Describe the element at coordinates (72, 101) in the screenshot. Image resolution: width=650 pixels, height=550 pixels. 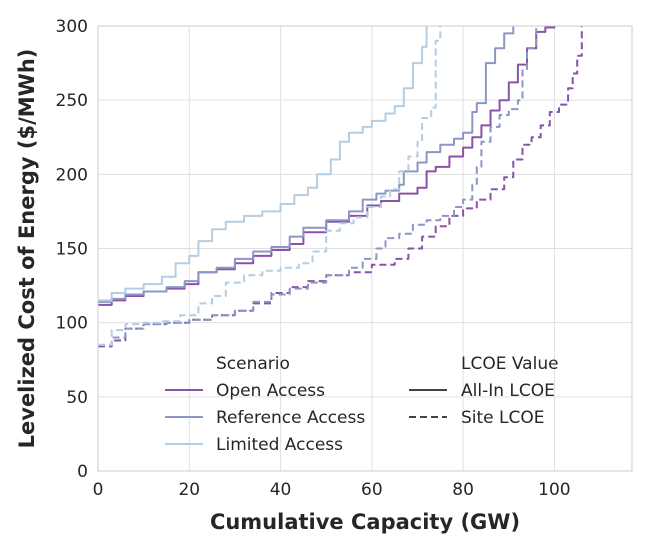
I see `y-tick-label: 250` at that location.